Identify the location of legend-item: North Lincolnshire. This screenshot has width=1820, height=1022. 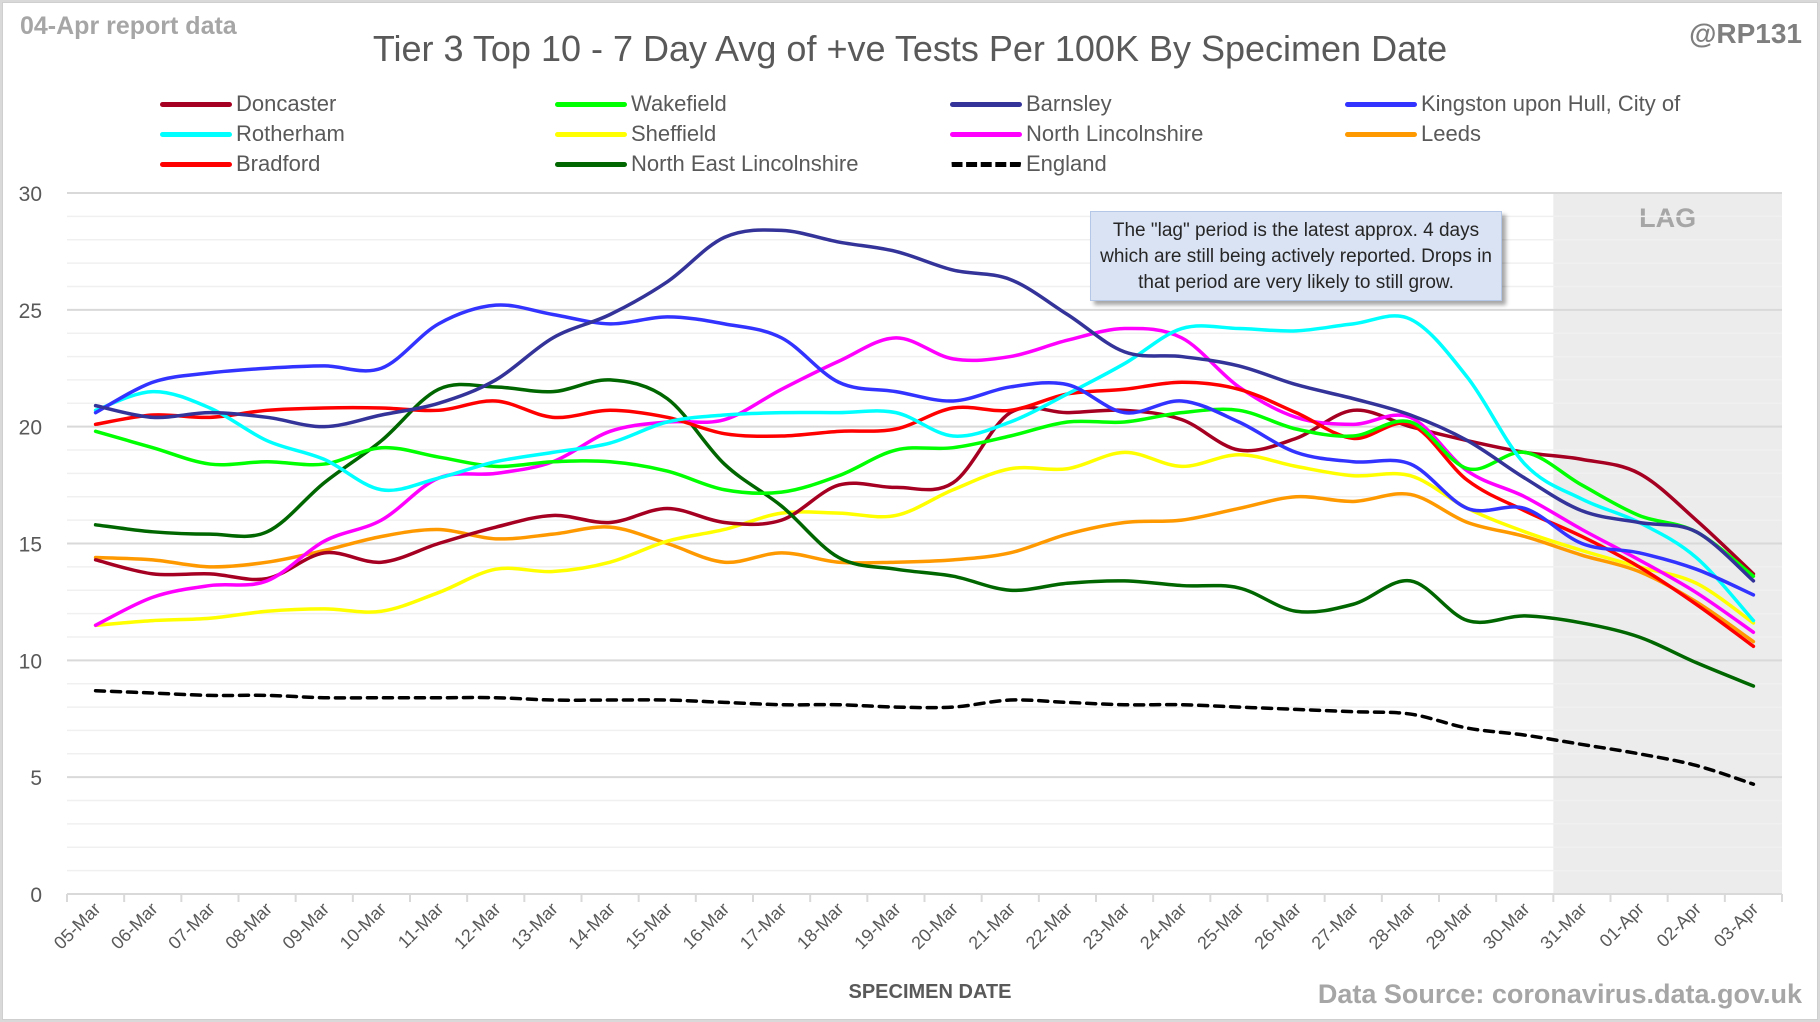
(1147, 134).